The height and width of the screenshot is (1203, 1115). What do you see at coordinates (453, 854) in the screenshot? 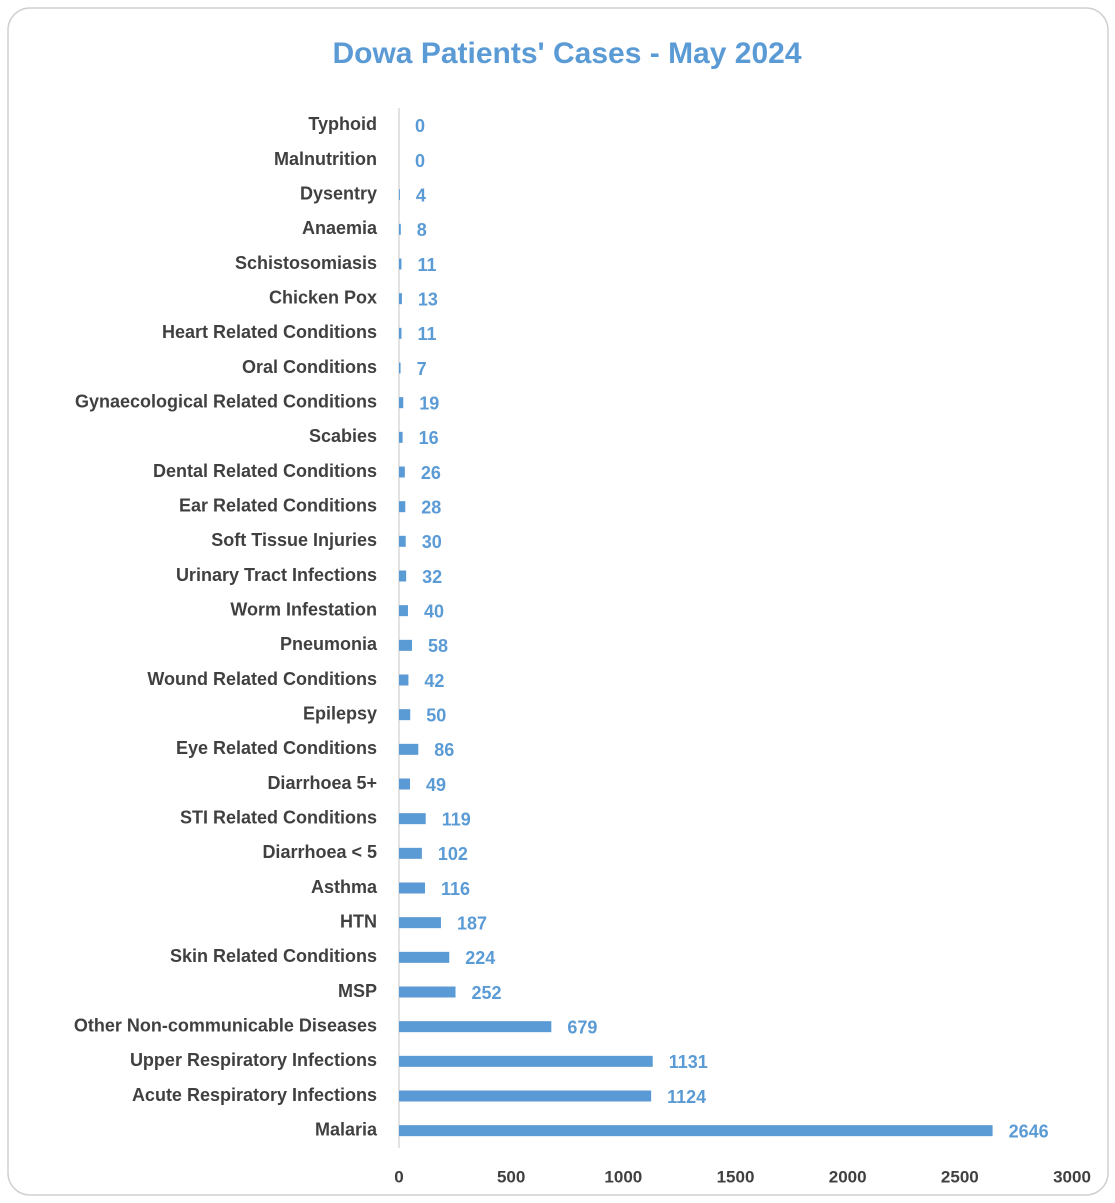
I see `data-label: 102` at bounding box center [453, 854].